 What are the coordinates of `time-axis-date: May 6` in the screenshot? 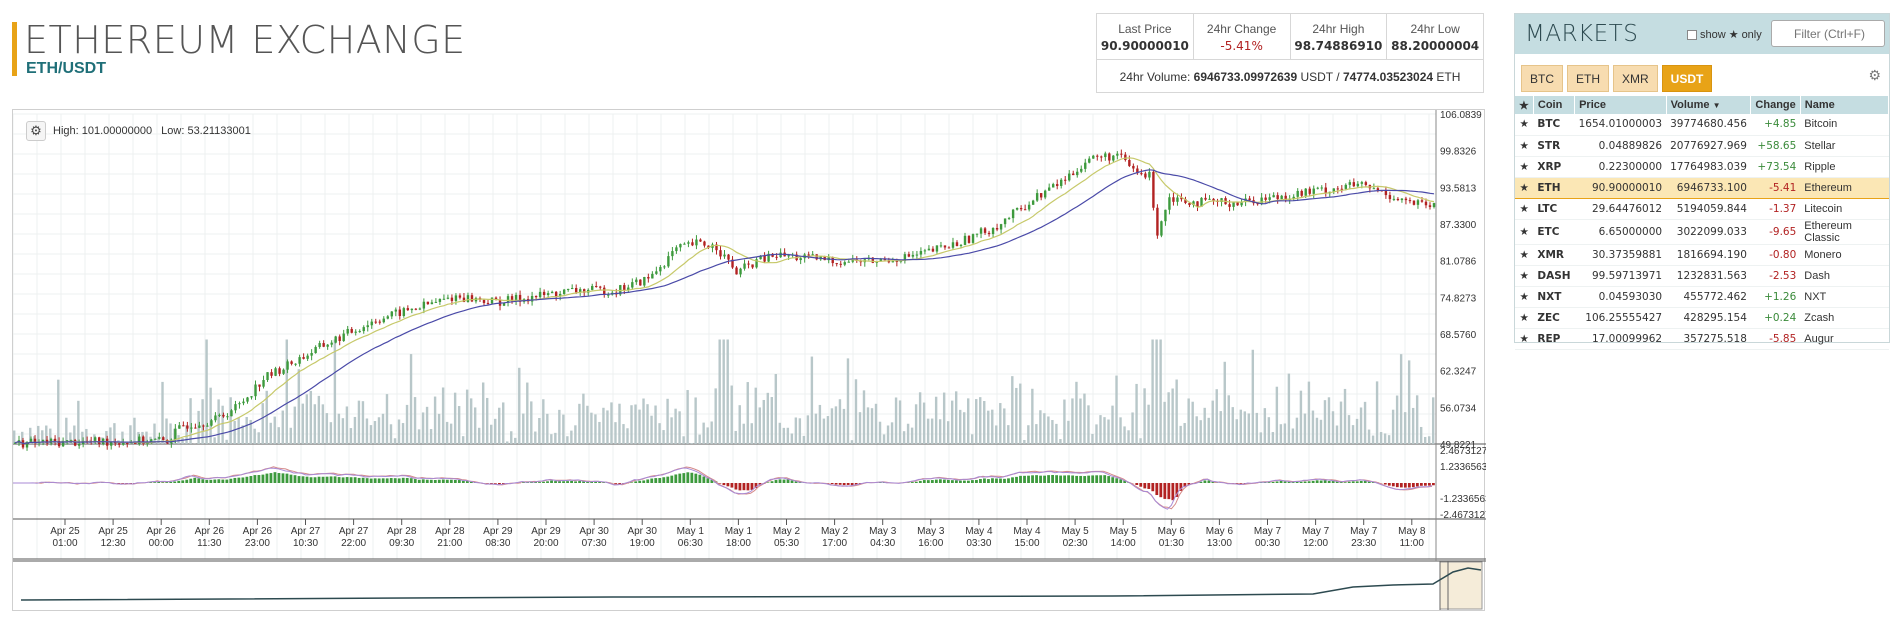 It's located at (1172, 531).